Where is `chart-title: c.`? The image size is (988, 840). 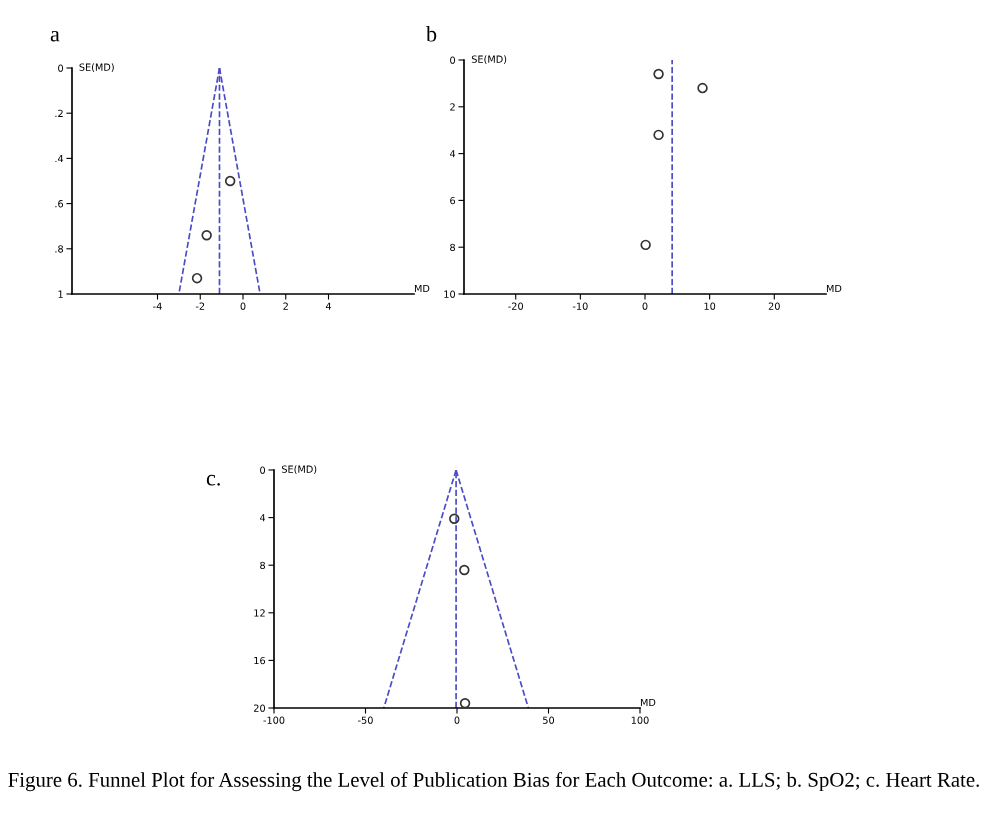
chart-title: c. is located at coordinates (213, 480).